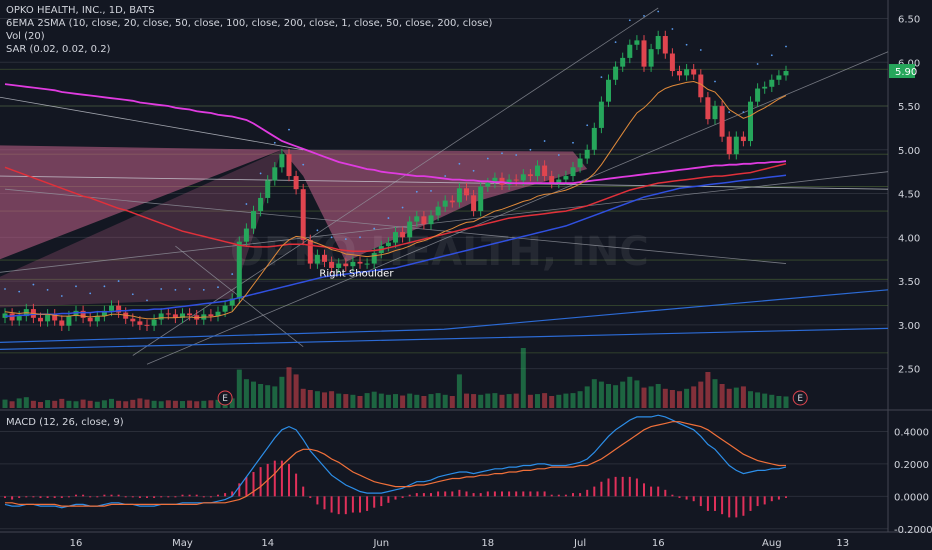 The width and height of the screenshot is (932, 550). What do you see at coordinates (76, 543) in the screenshot?
I see `time-axis-label: 16` at bounding box center [76, 543].